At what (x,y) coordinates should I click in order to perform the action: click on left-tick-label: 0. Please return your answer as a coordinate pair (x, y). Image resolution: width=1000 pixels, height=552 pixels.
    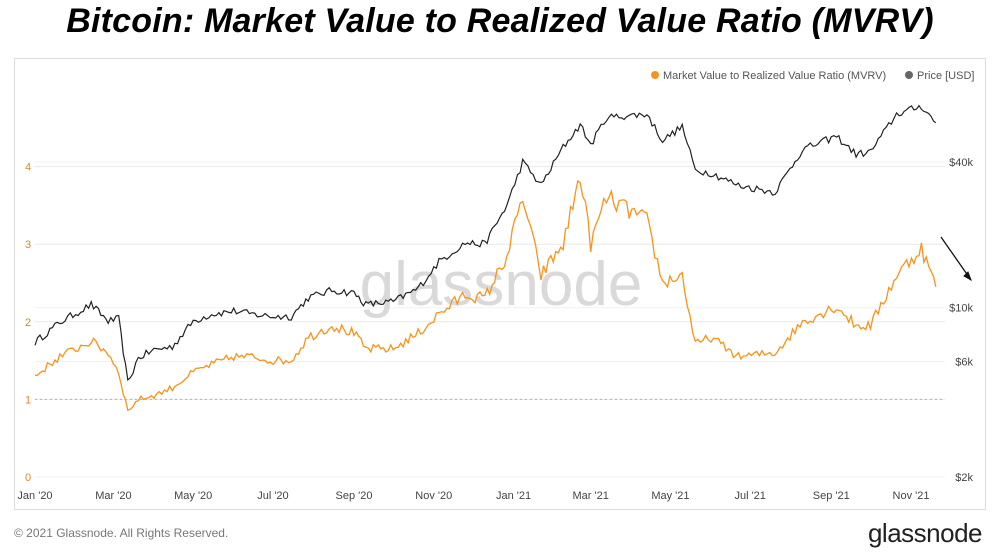
    Looking at the image, I should click on (28, 478).